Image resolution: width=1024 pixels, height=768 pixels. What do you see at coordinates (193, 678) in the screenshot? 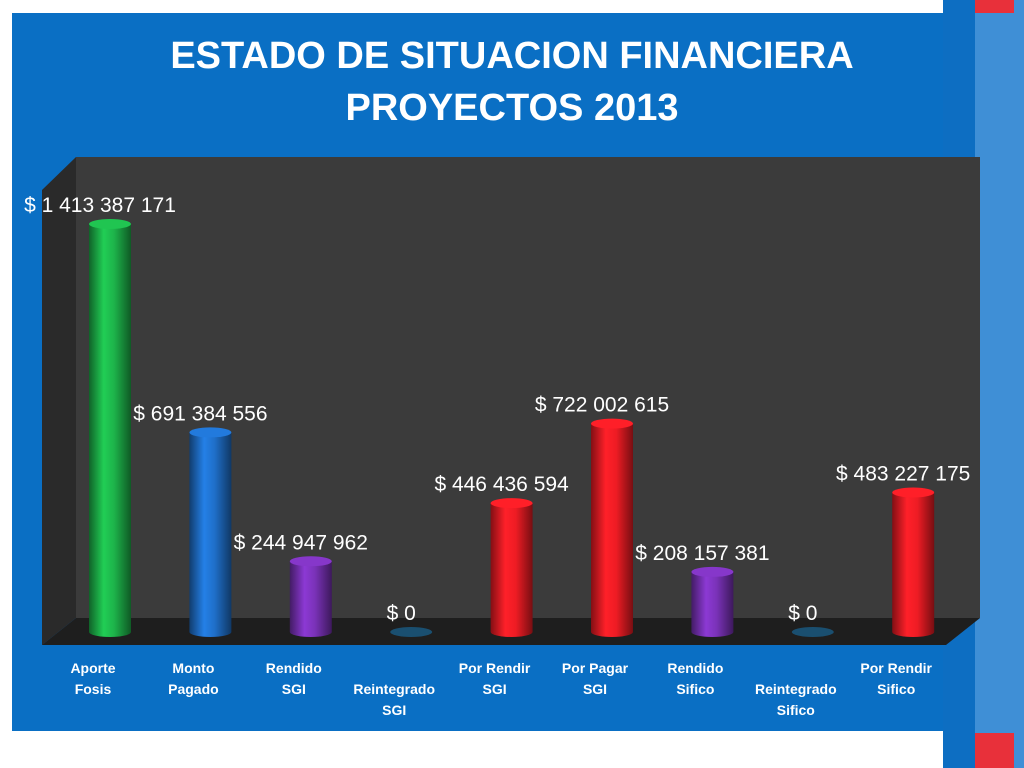
I see `category-label-1: Monto Pagado` at bounding box center [193, 678].